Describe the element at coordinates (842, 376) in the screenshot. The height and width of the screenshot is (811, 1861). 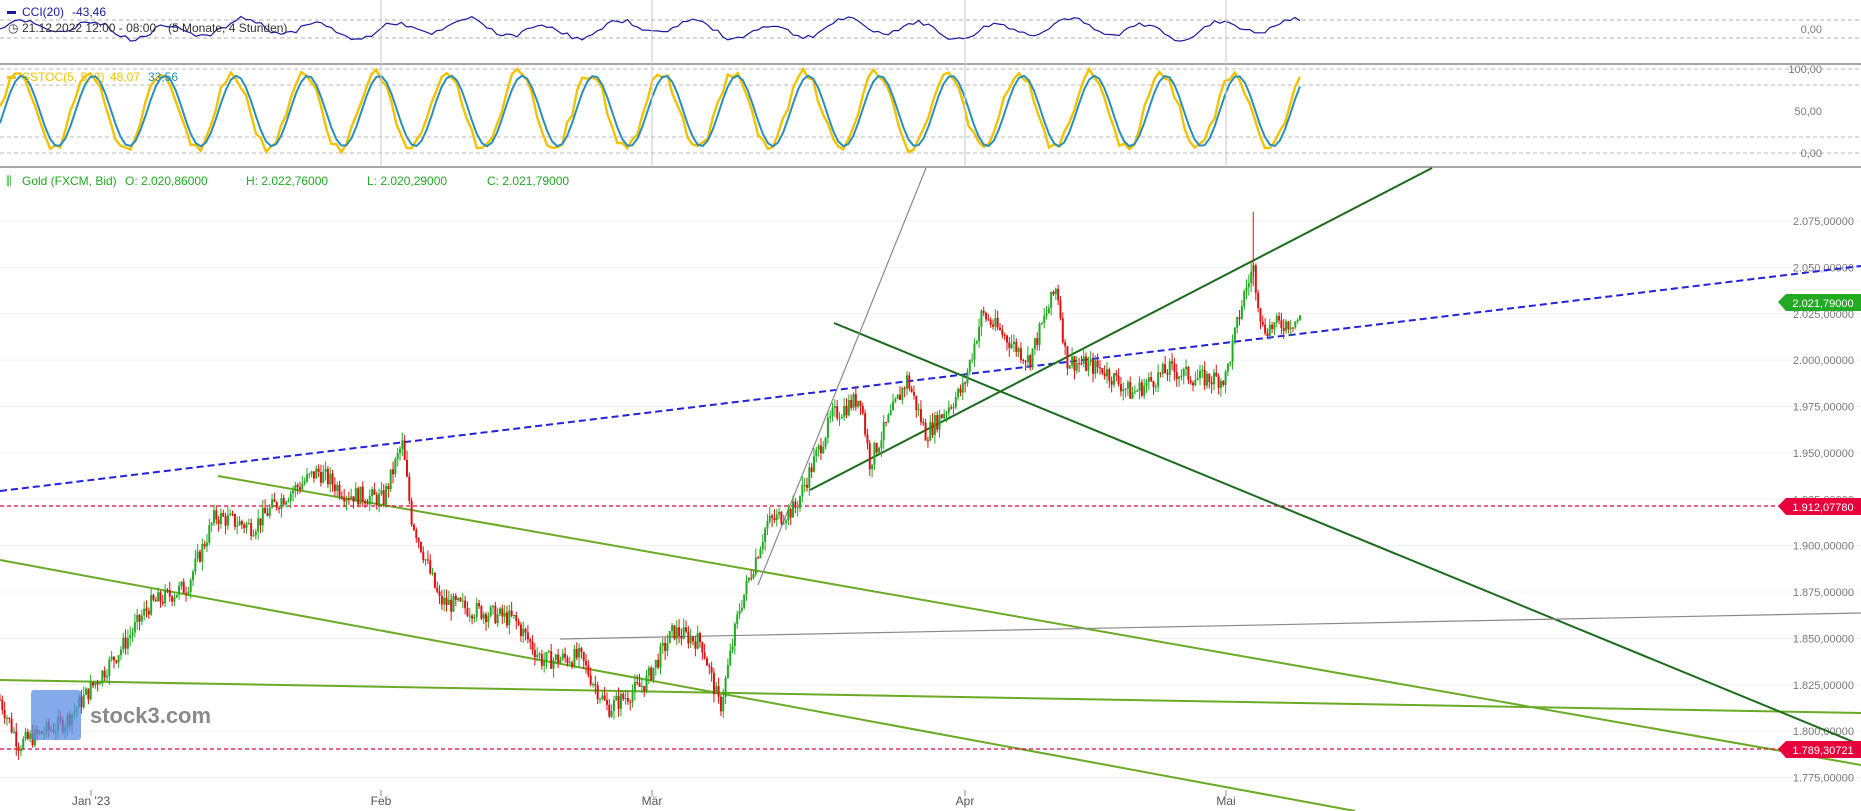
I see `trendline-gray-steep` at that location.